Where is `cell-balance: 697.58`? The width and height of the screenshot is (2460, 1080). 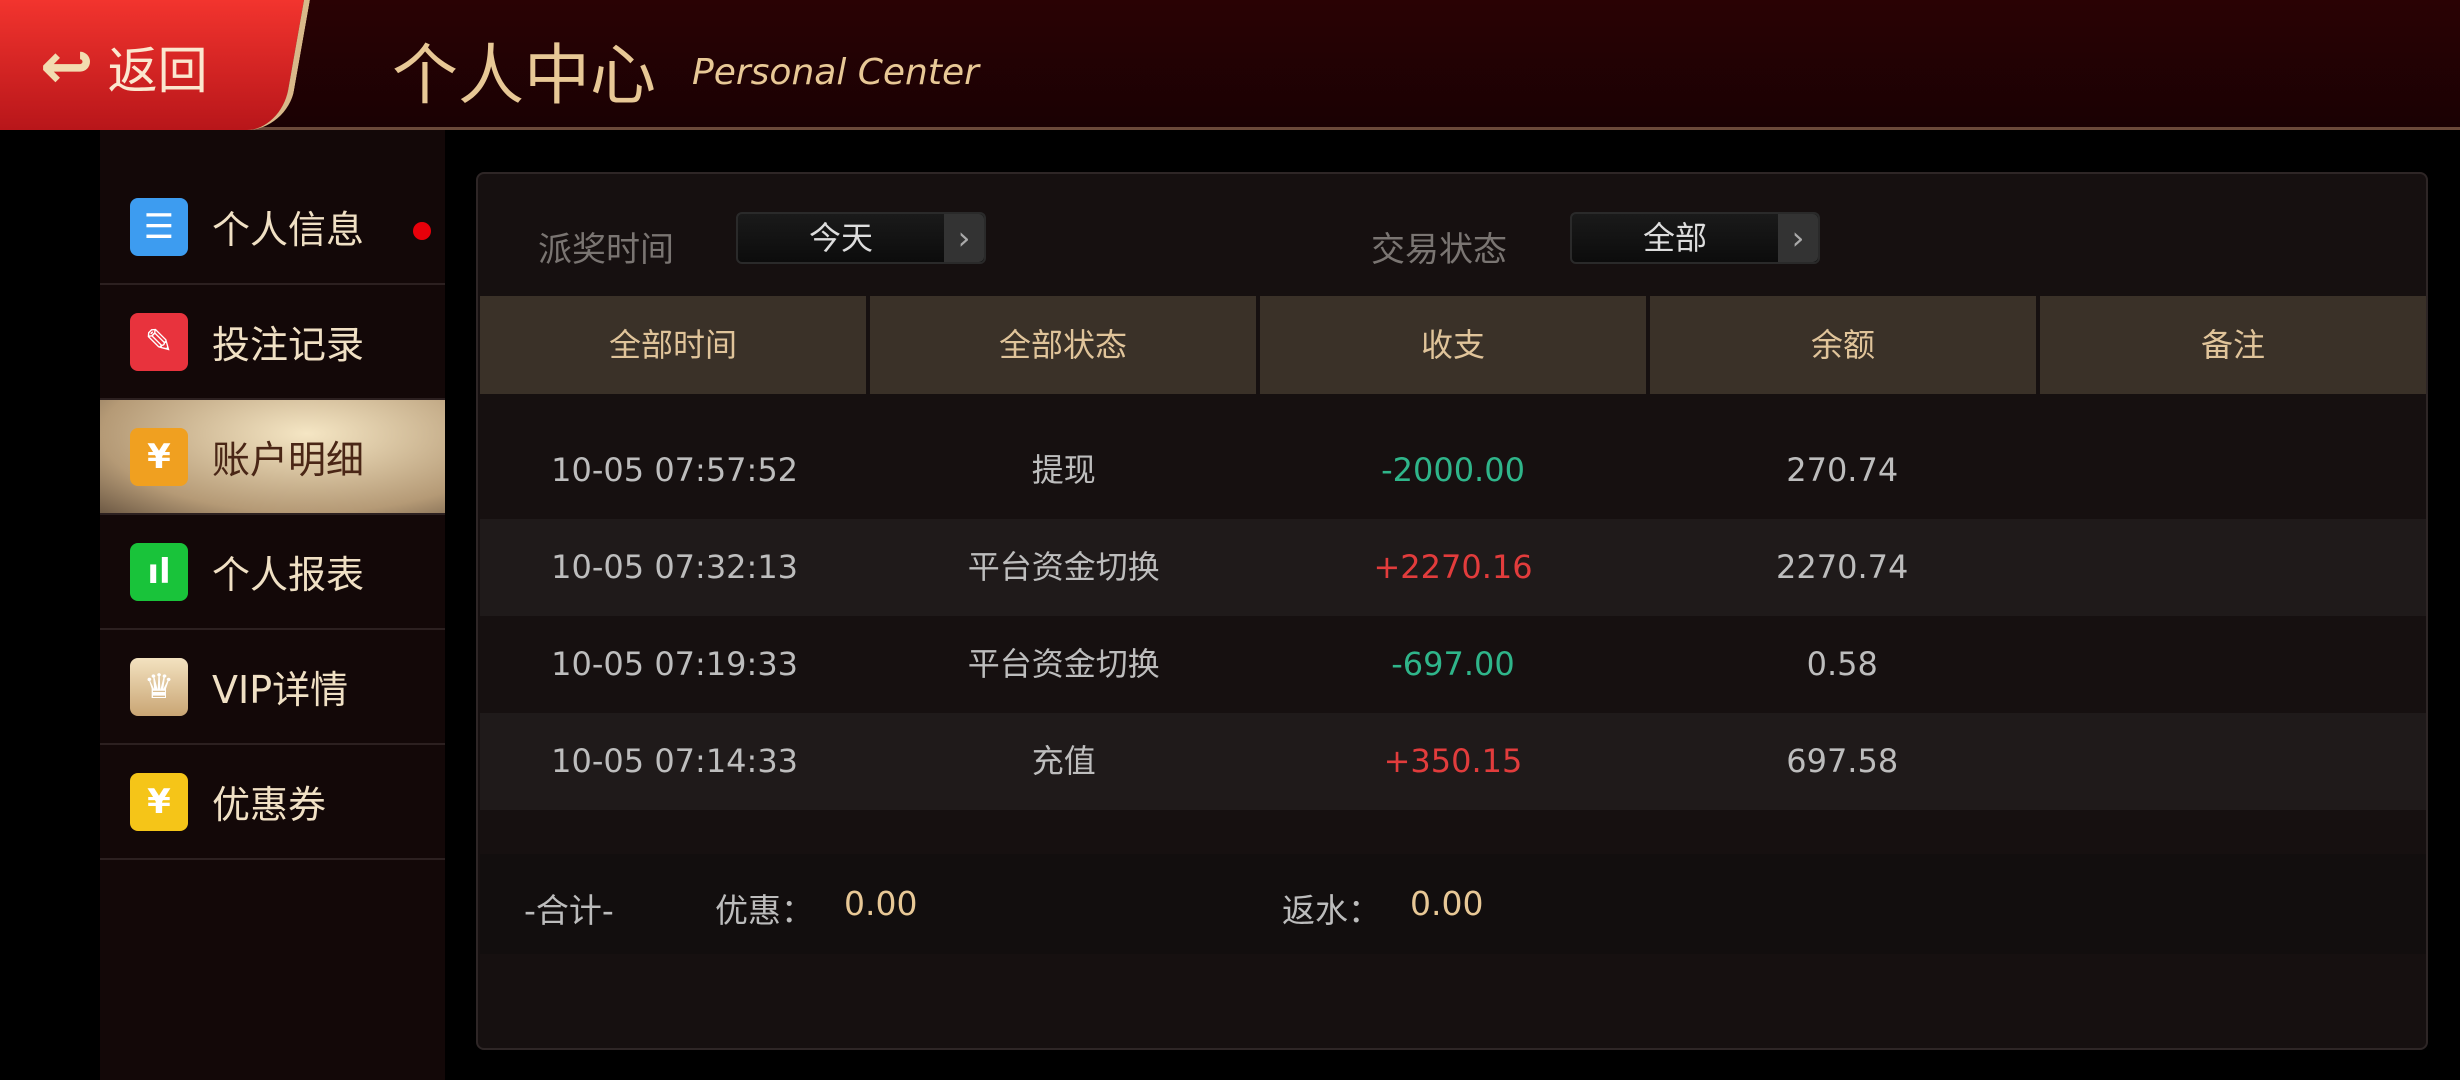
cell-balance: 697.58 is located at coordinates (1842, 761).